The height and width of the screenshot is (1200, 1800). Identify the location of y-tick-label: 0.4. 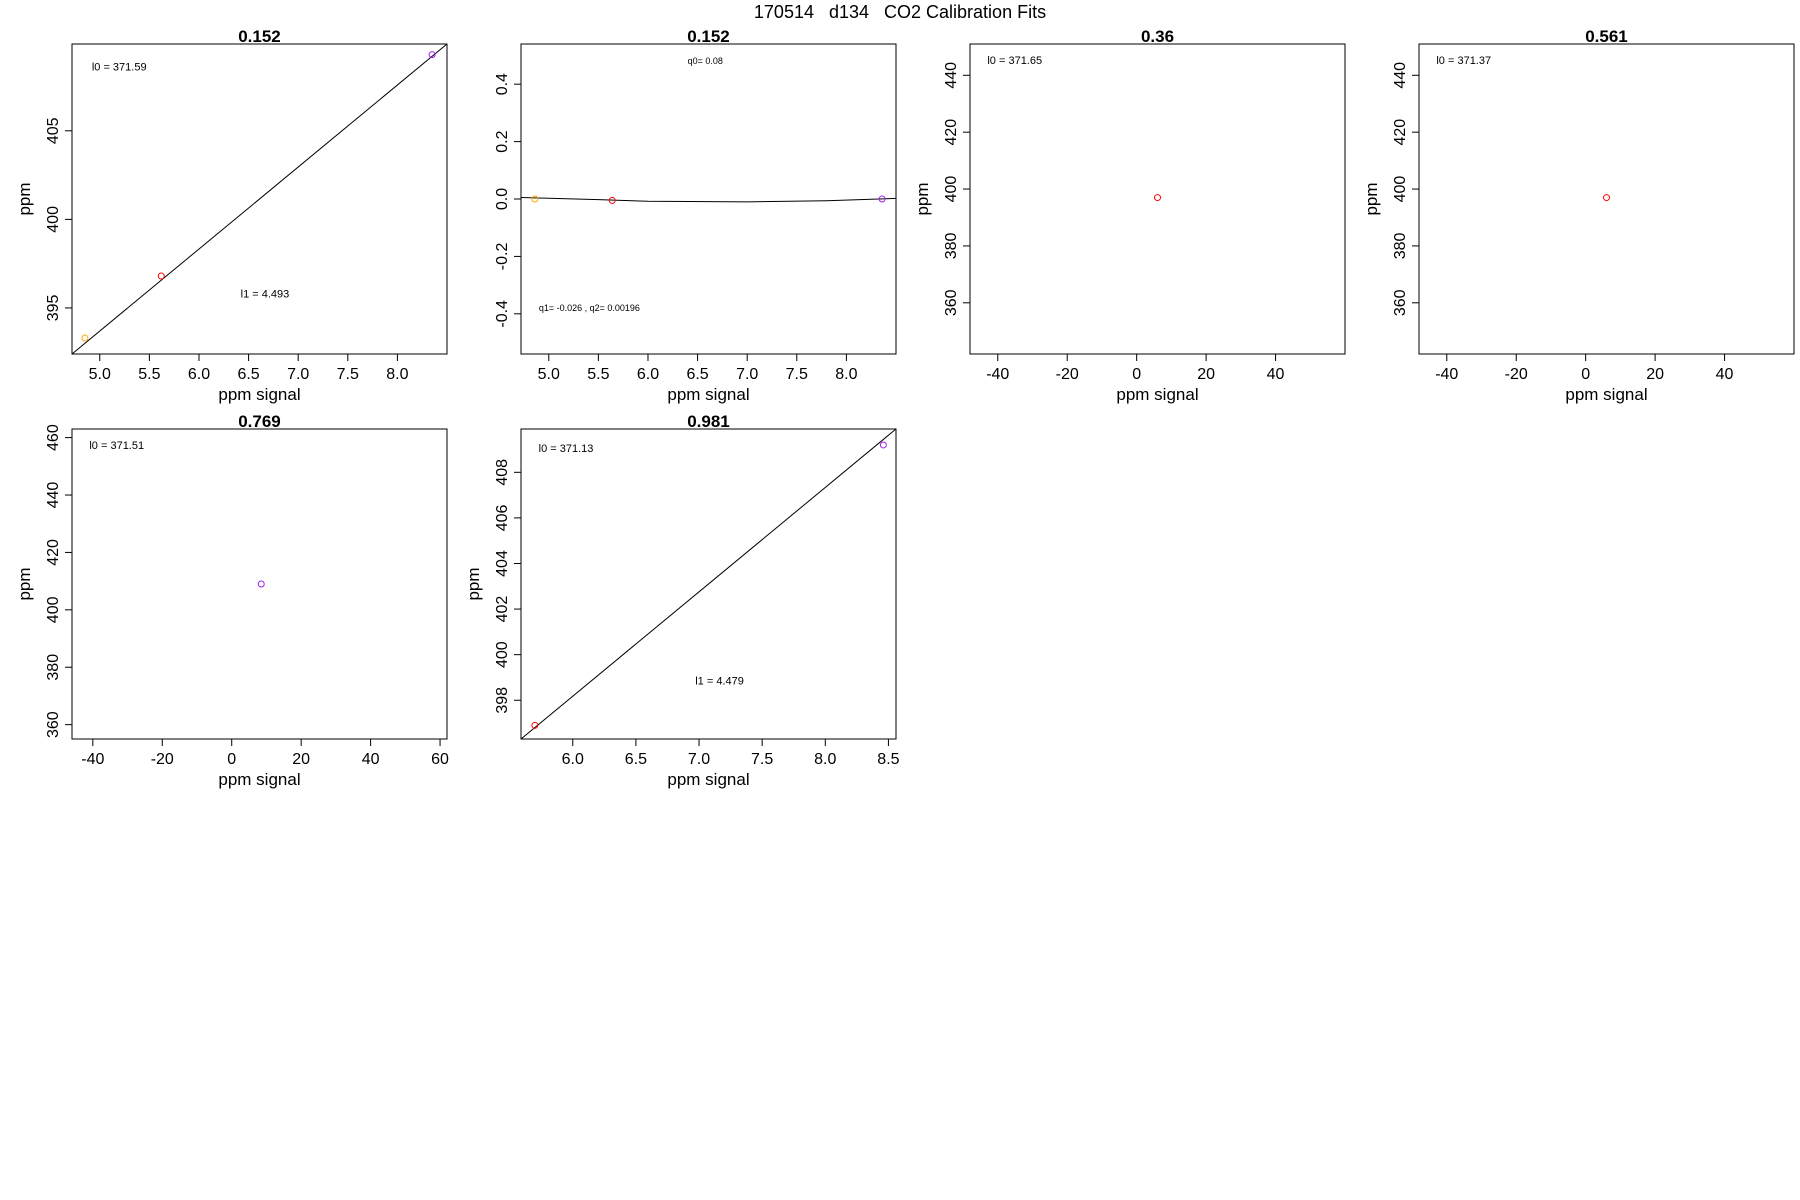
(502, 84).